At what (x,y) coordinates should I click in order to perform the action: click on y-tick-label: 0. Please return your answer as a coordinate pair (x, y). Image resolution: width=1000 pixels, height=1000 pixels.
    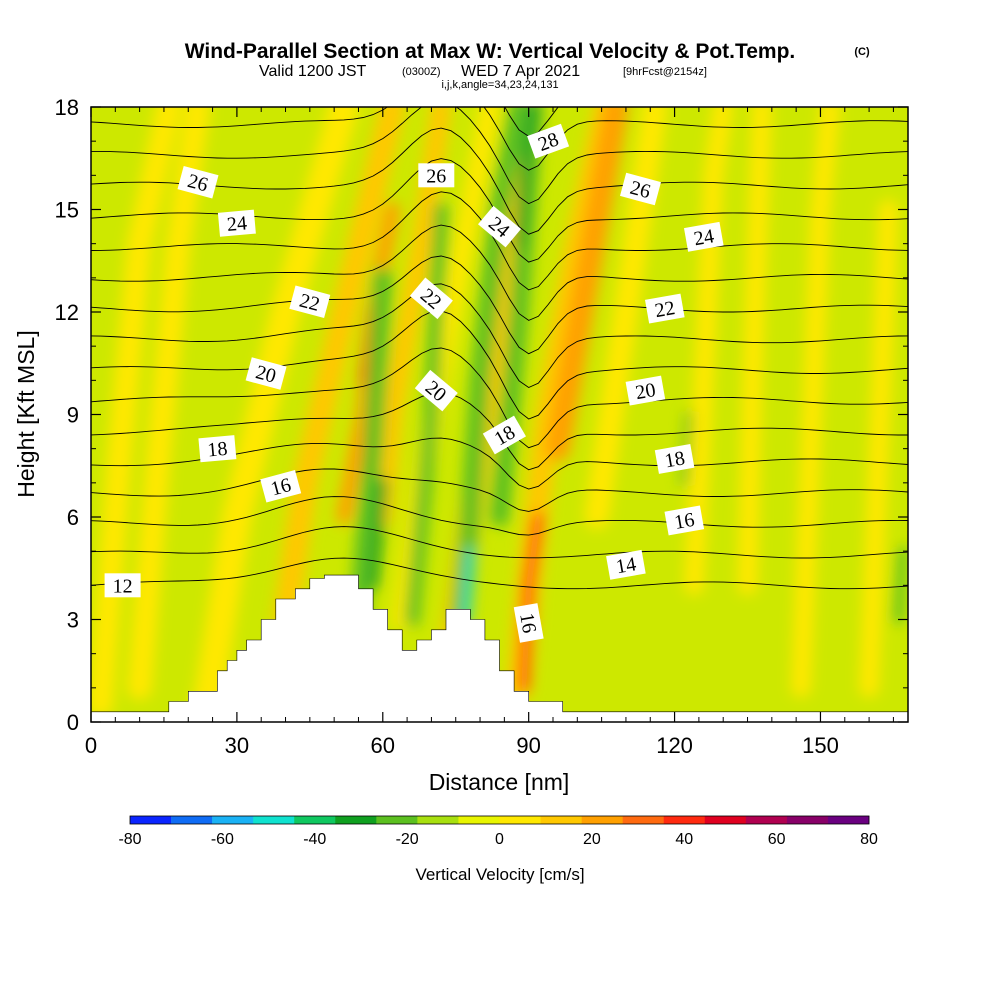
    Looking at the image, I should click on (73, 722).